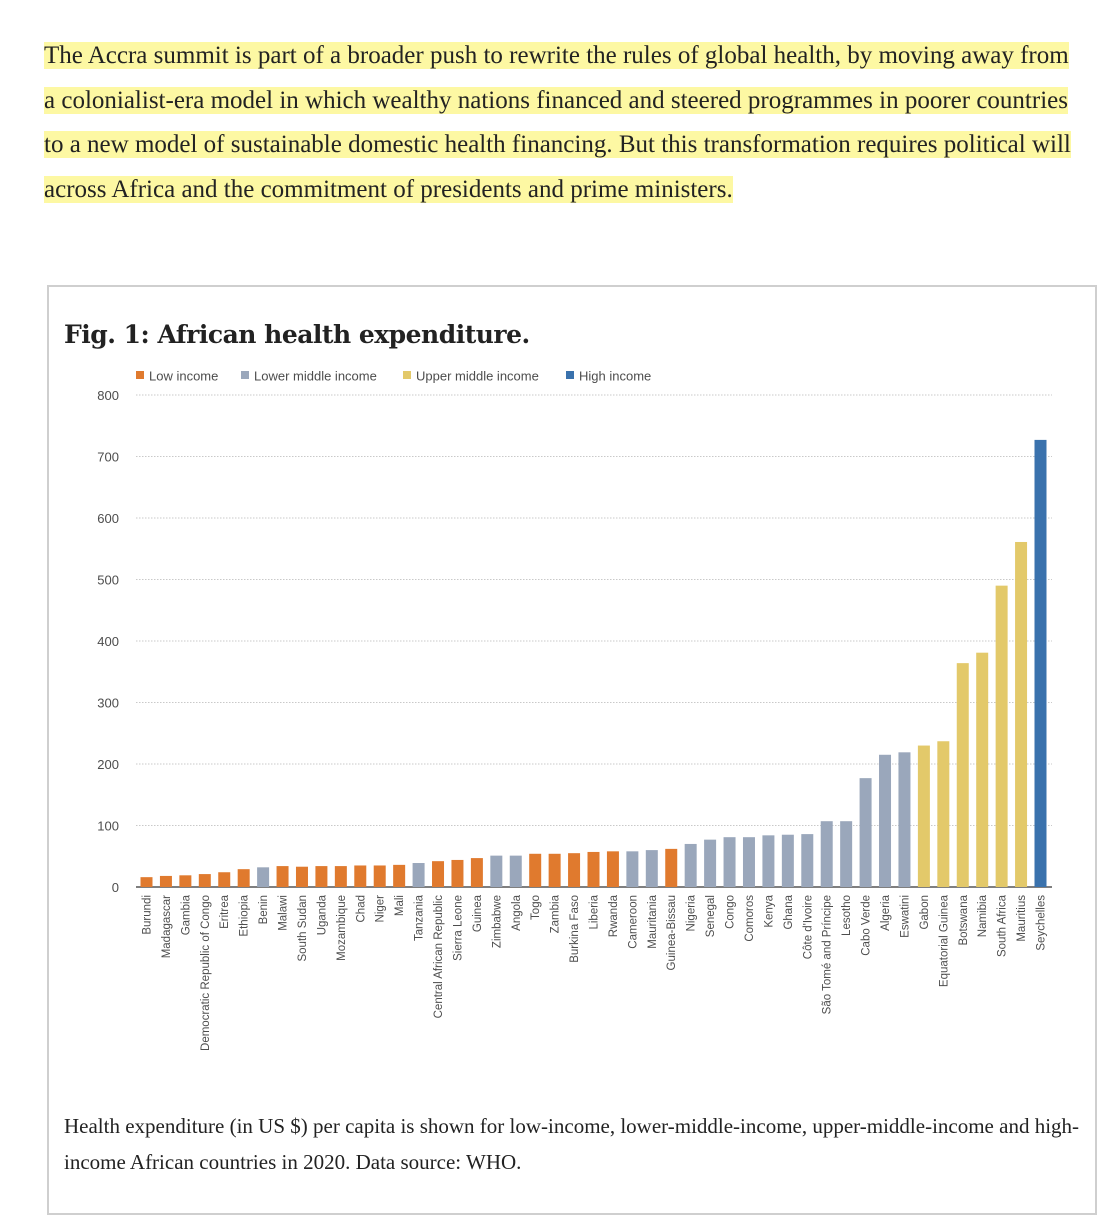 The width and height of the screenshot is (1120, 1215). Describe the element at coordinates (108, 580) in the screenshot. I see `y-tick-label: 500` at that location.